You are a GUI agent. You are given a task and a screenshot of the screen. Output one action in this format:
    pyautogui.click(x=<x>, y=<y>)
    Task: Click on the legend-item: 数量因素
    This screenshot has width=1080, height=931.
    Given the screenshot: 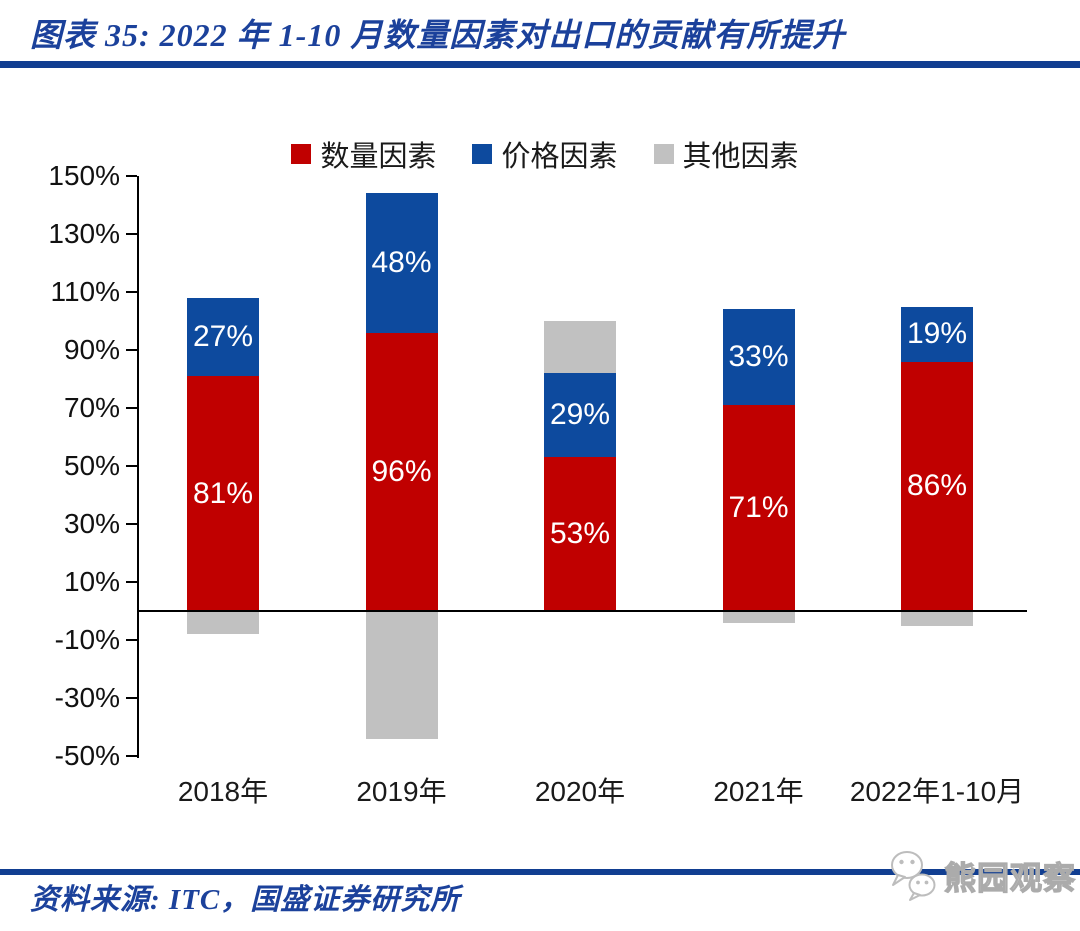 What is the action you would take?
    pyautogui.click(x=363, y=154)
    